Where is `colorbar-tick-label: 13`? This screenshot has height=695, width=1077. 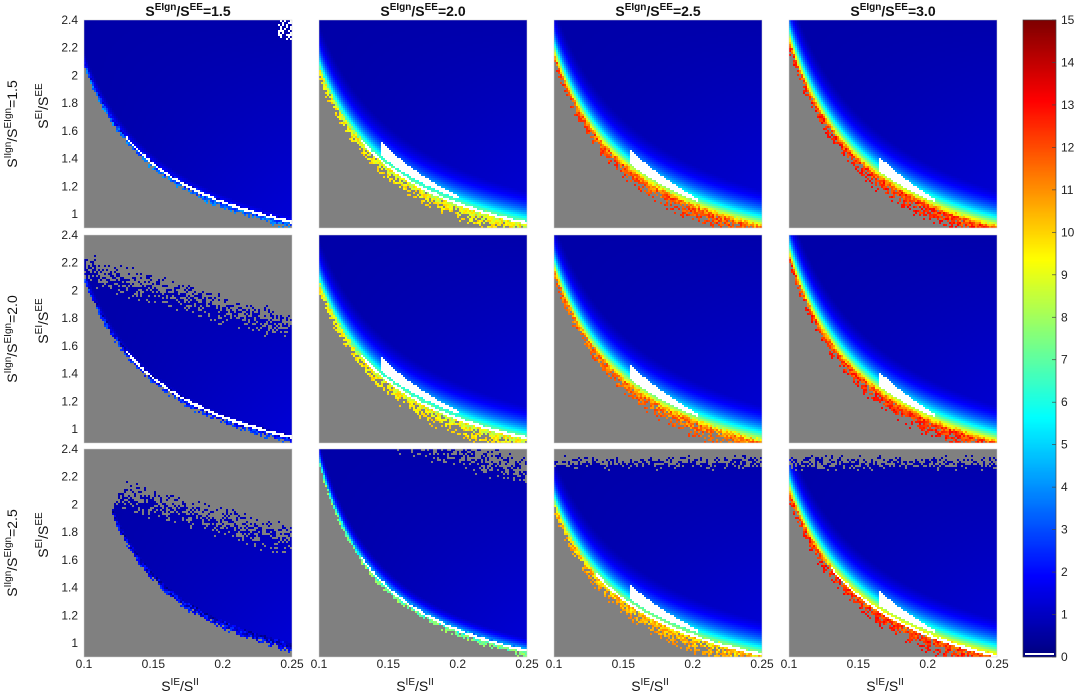
colorbar-tick-label: 13 is located at coordinates (1068, 105).